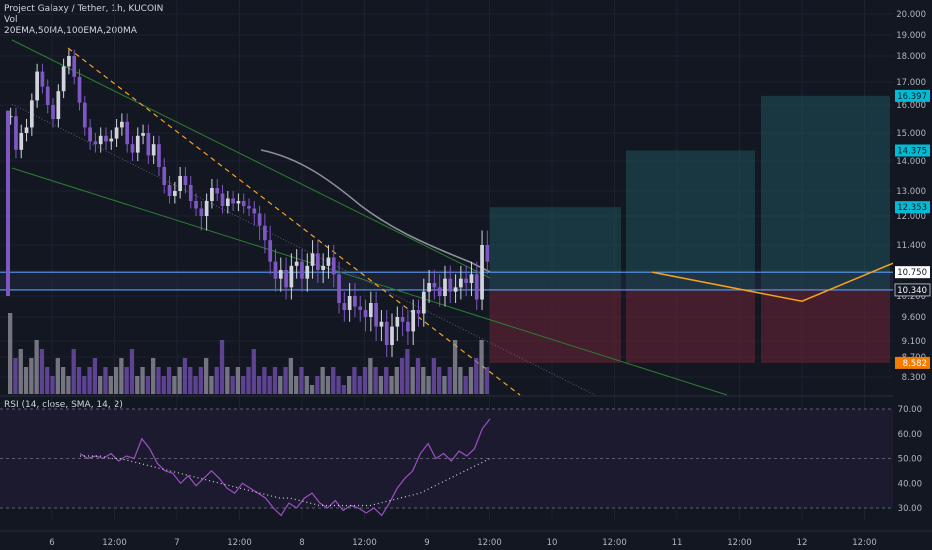  I want to click on volume-label: Vol, so click(11, 20).